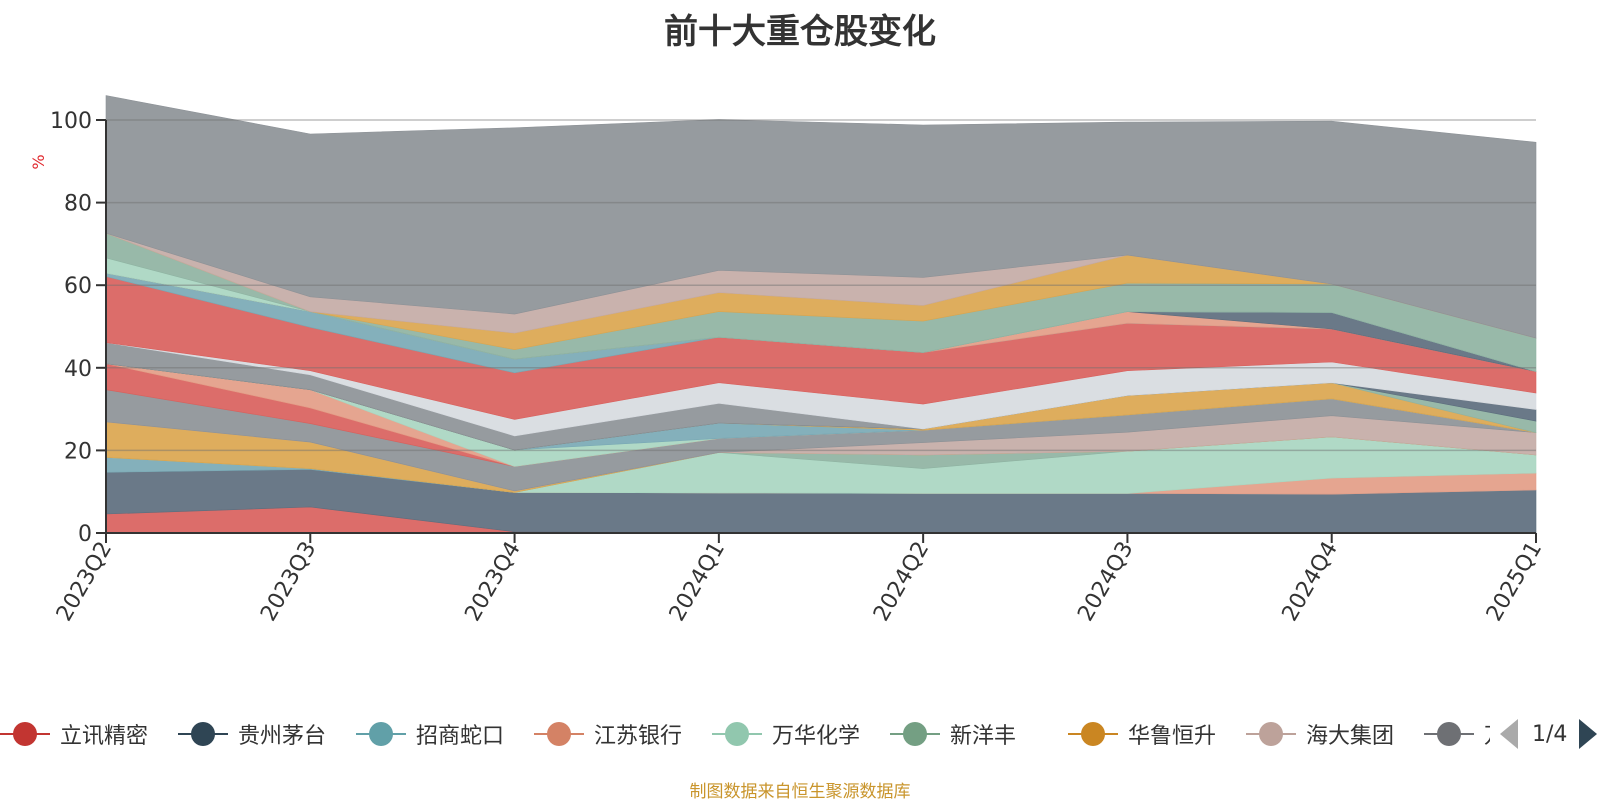 The width and height of the screenshot is (1600, 802). I want to click on y-tick-label: 100, so click(71, 121).